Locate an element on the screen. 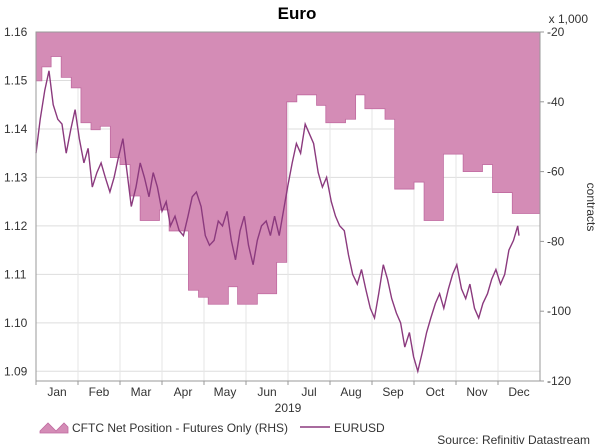 This screenshot has width=600, height=448. source-note: Source: Refinitiv Datastream is located at coordinates (513, 440).